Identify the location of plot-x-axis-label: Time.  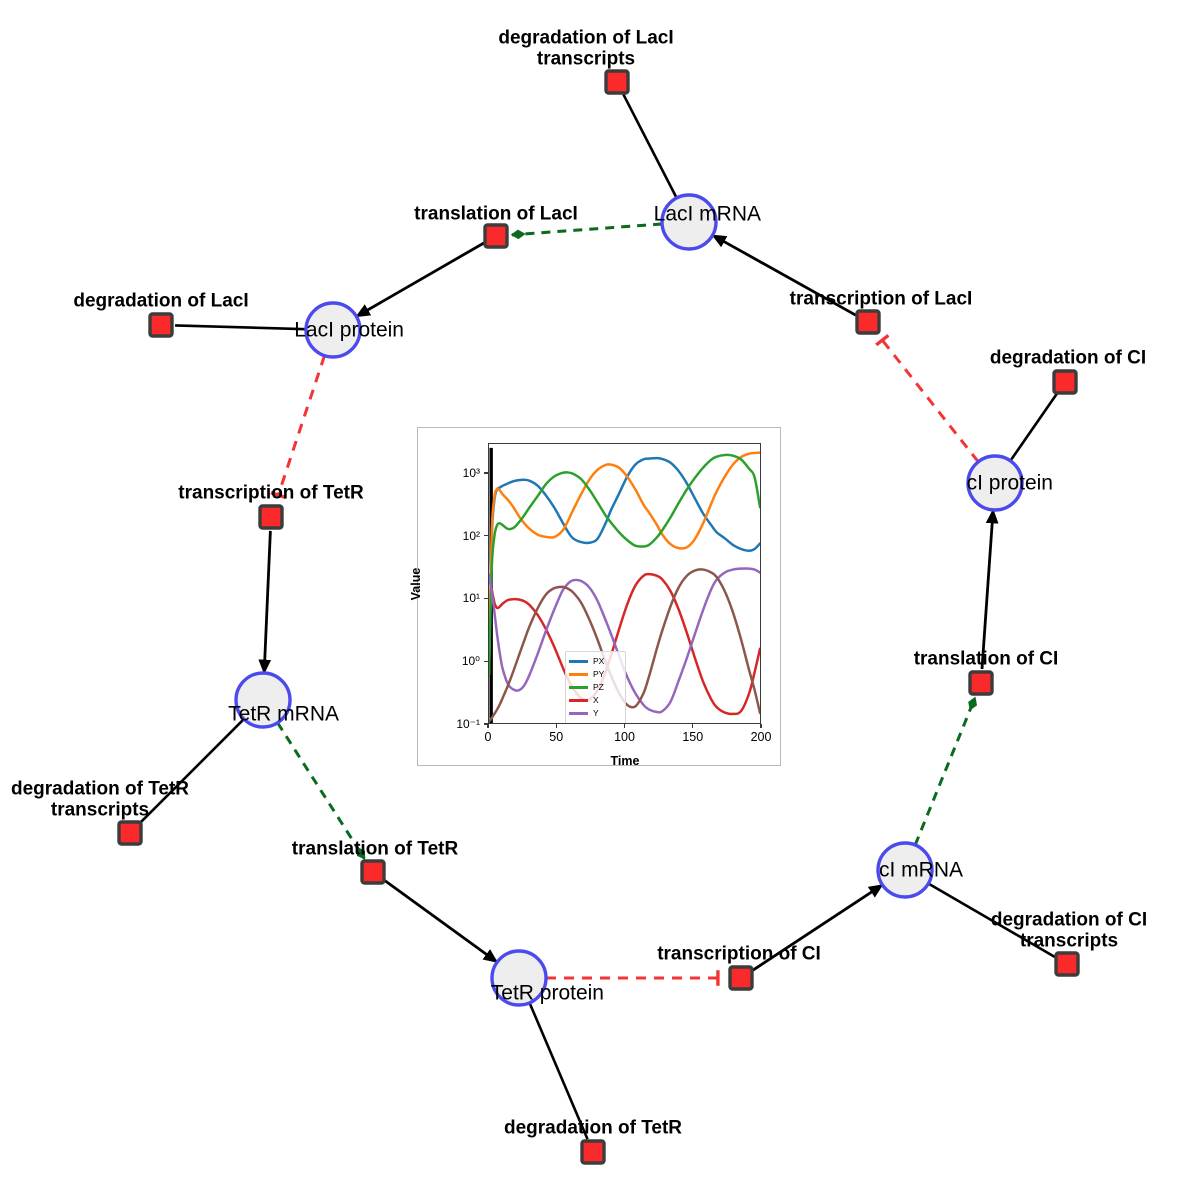
(625, 761).